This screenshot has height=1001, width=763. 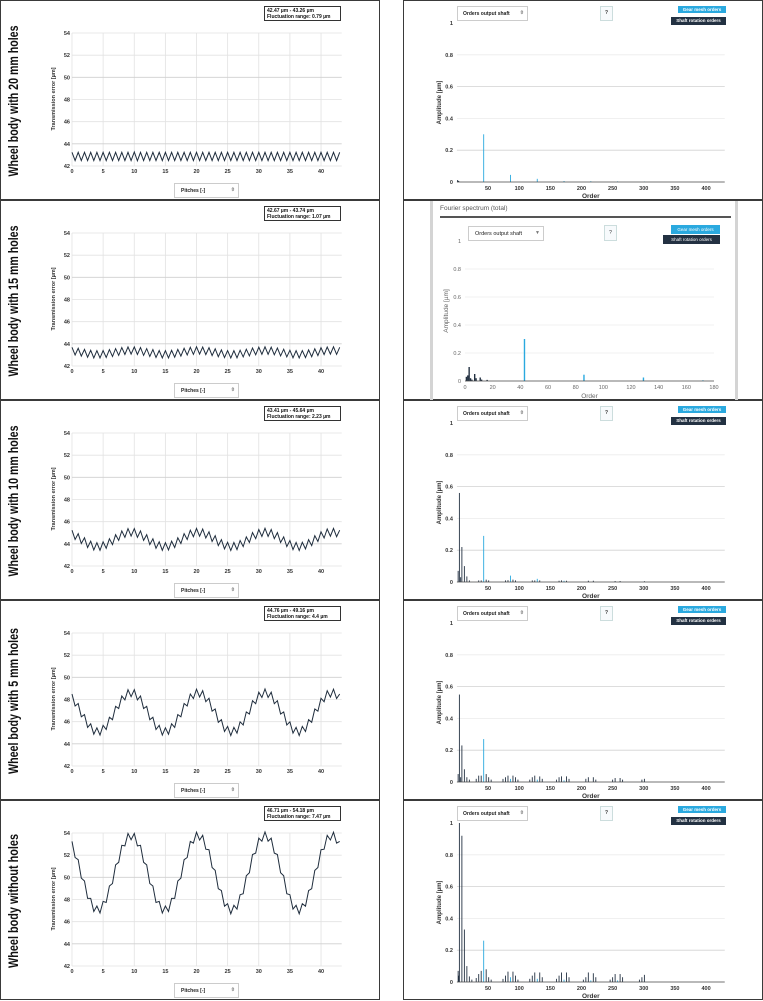 What do you see at coordinates (103, 572) in the screenshot?
I see `x-tick-label: 5` at bounding box center [103, 572].